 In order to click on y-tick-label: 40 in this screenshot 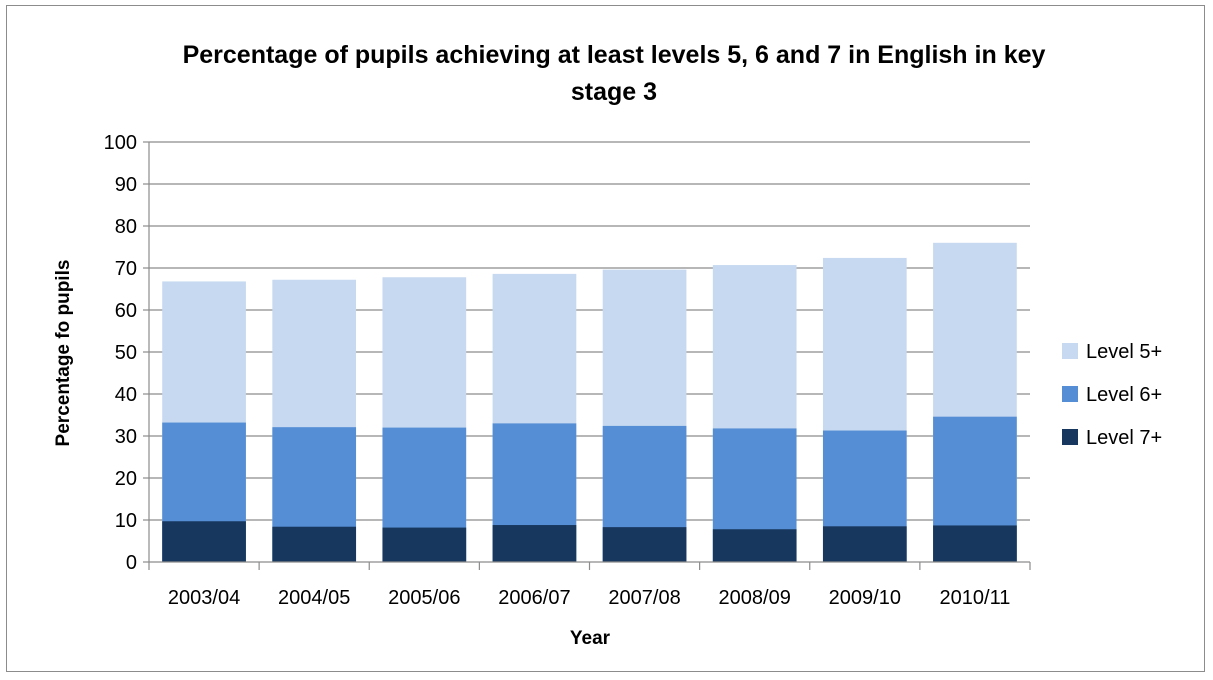, I will do `click(126, 395)`.